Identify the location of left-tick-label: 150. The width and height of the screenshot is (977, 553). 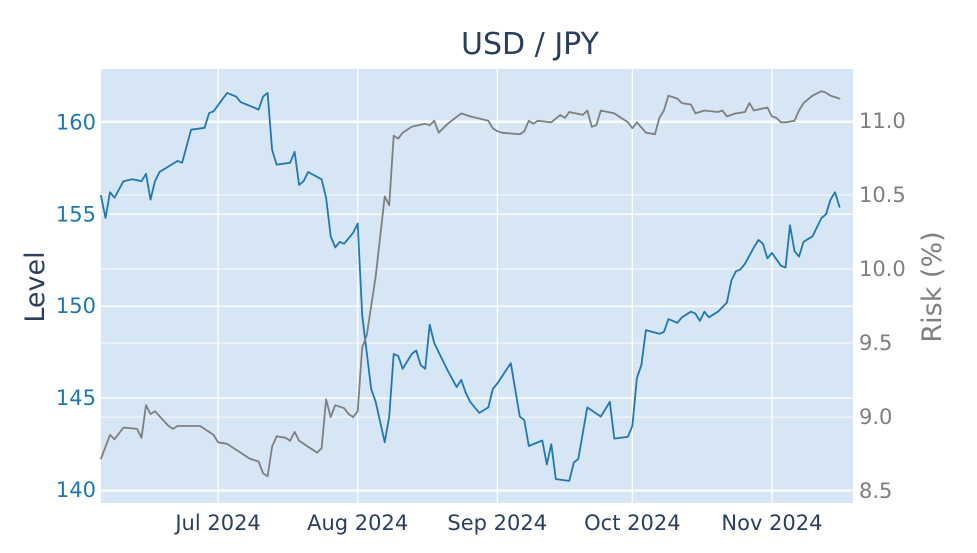
(76, 306).